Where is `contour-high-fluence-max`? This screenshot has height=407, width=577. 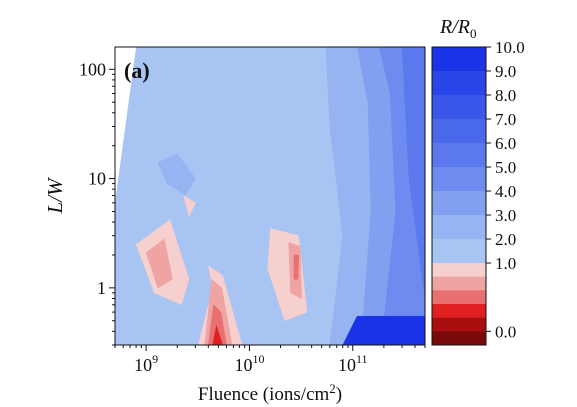 contour-high-fluence-max is located at coordinates (413, 173).